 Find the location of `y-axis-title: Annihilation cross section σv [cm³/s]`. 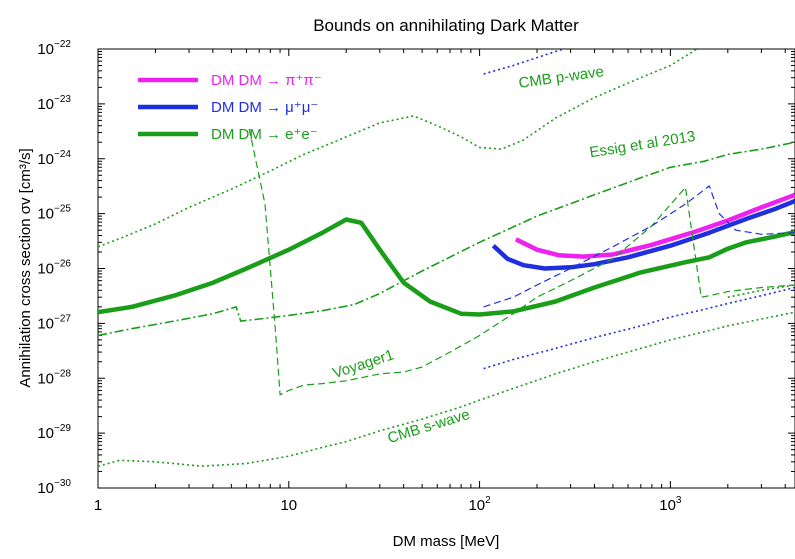

y-axis-title: Annihilation cross section σv [cm³/s] is located at coordinates (25, 267).